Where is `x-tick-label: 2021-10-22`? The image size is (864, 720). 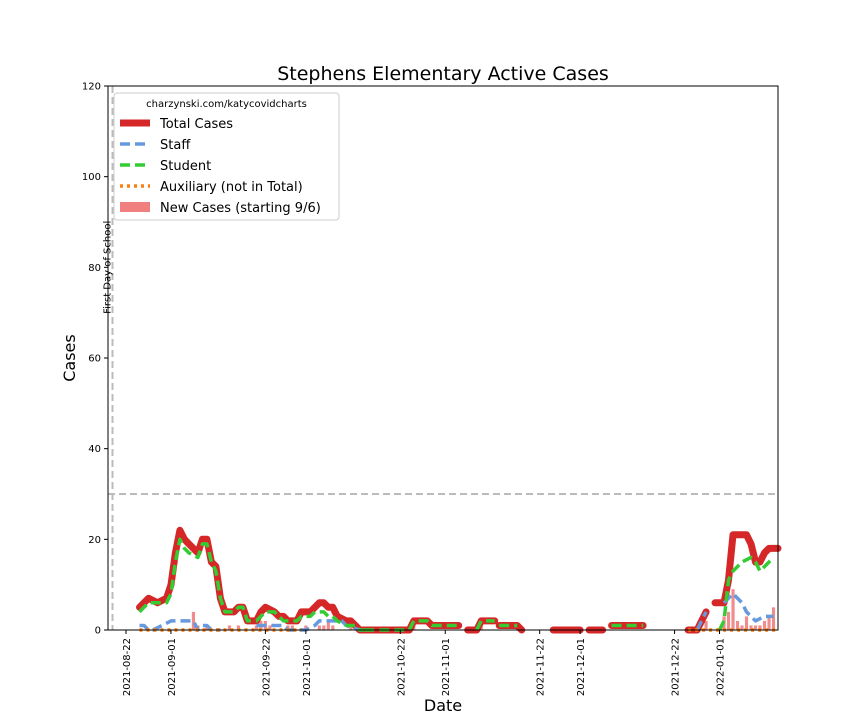 x-tick-label: 2021-10-22 is located at coordinates (401, 667).